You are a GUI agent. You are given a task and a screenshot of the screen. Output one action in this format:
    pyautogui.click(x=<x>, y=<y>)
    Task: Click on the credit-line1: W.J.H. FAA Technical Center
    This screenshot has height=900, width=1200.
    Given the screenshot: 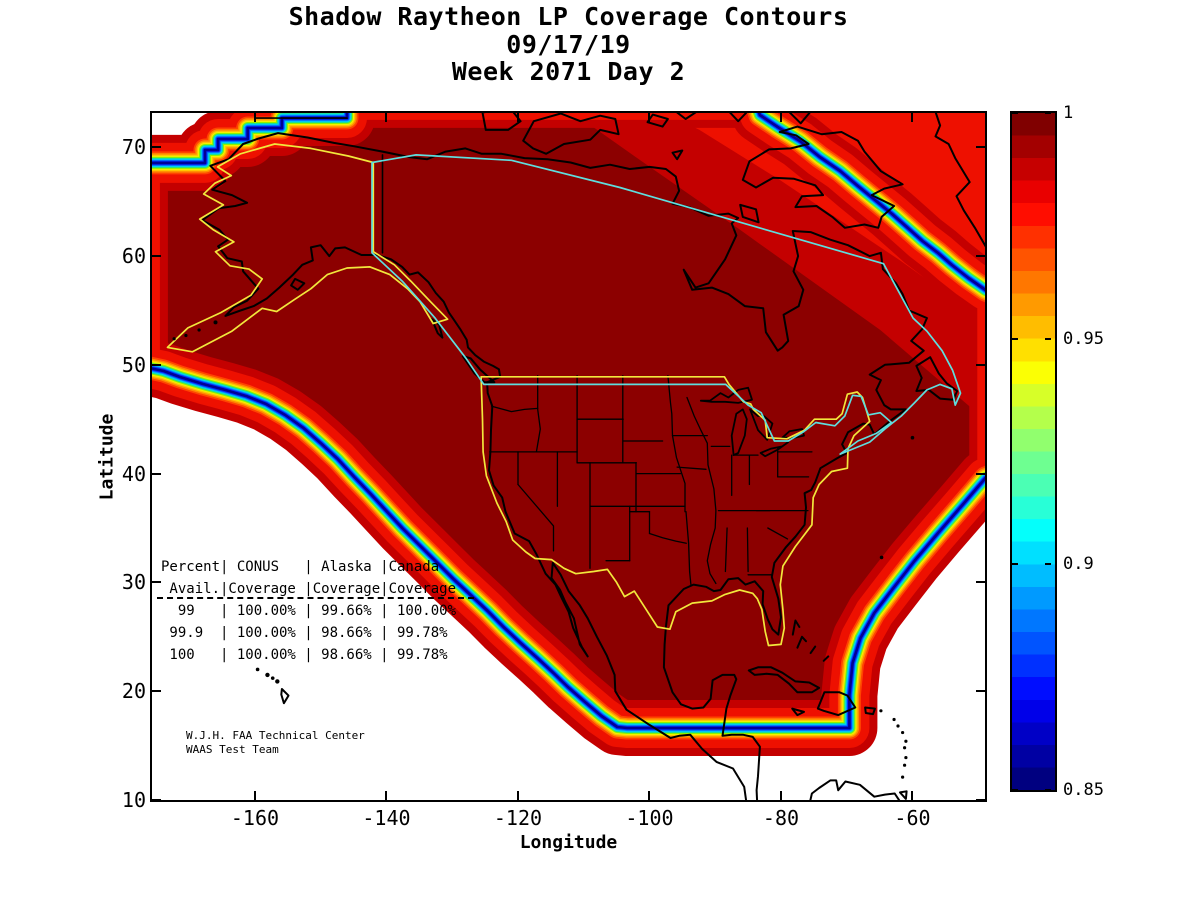 What is the action you would take?
    pyautogui.click(x=275, y=735)
    